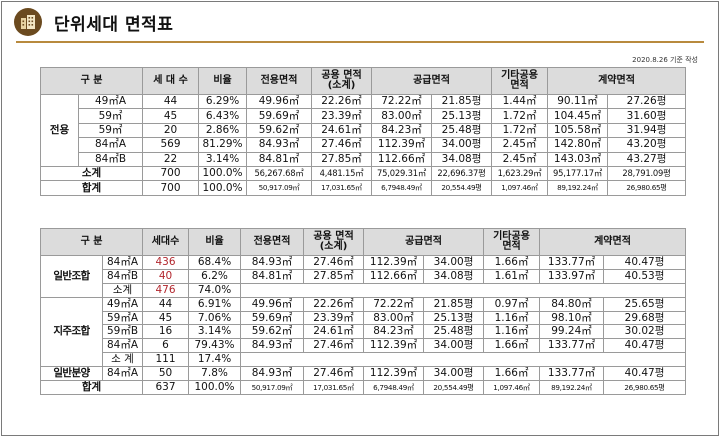 The width and height of the screenshot is (720, 437). I want to click on cell-type: 59㎡, so click(110, 116).